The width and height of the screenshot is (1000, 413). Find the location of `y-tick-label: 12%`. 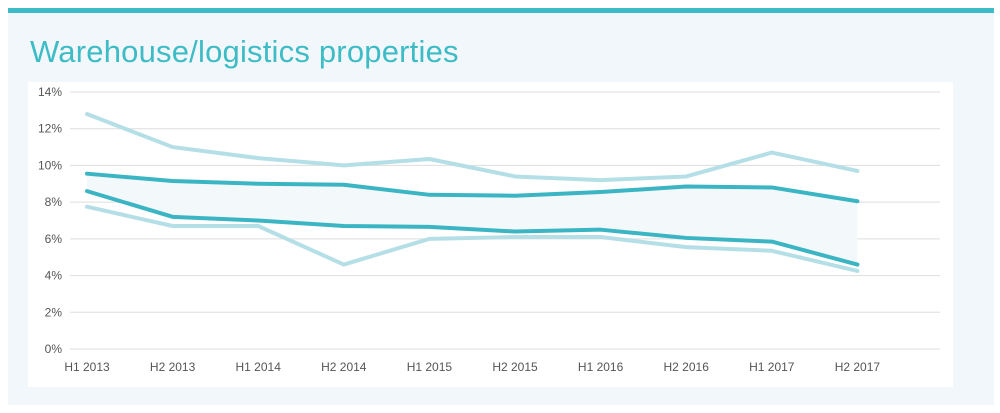

y-tick-label: 12% is located at coordinates (50, 129).